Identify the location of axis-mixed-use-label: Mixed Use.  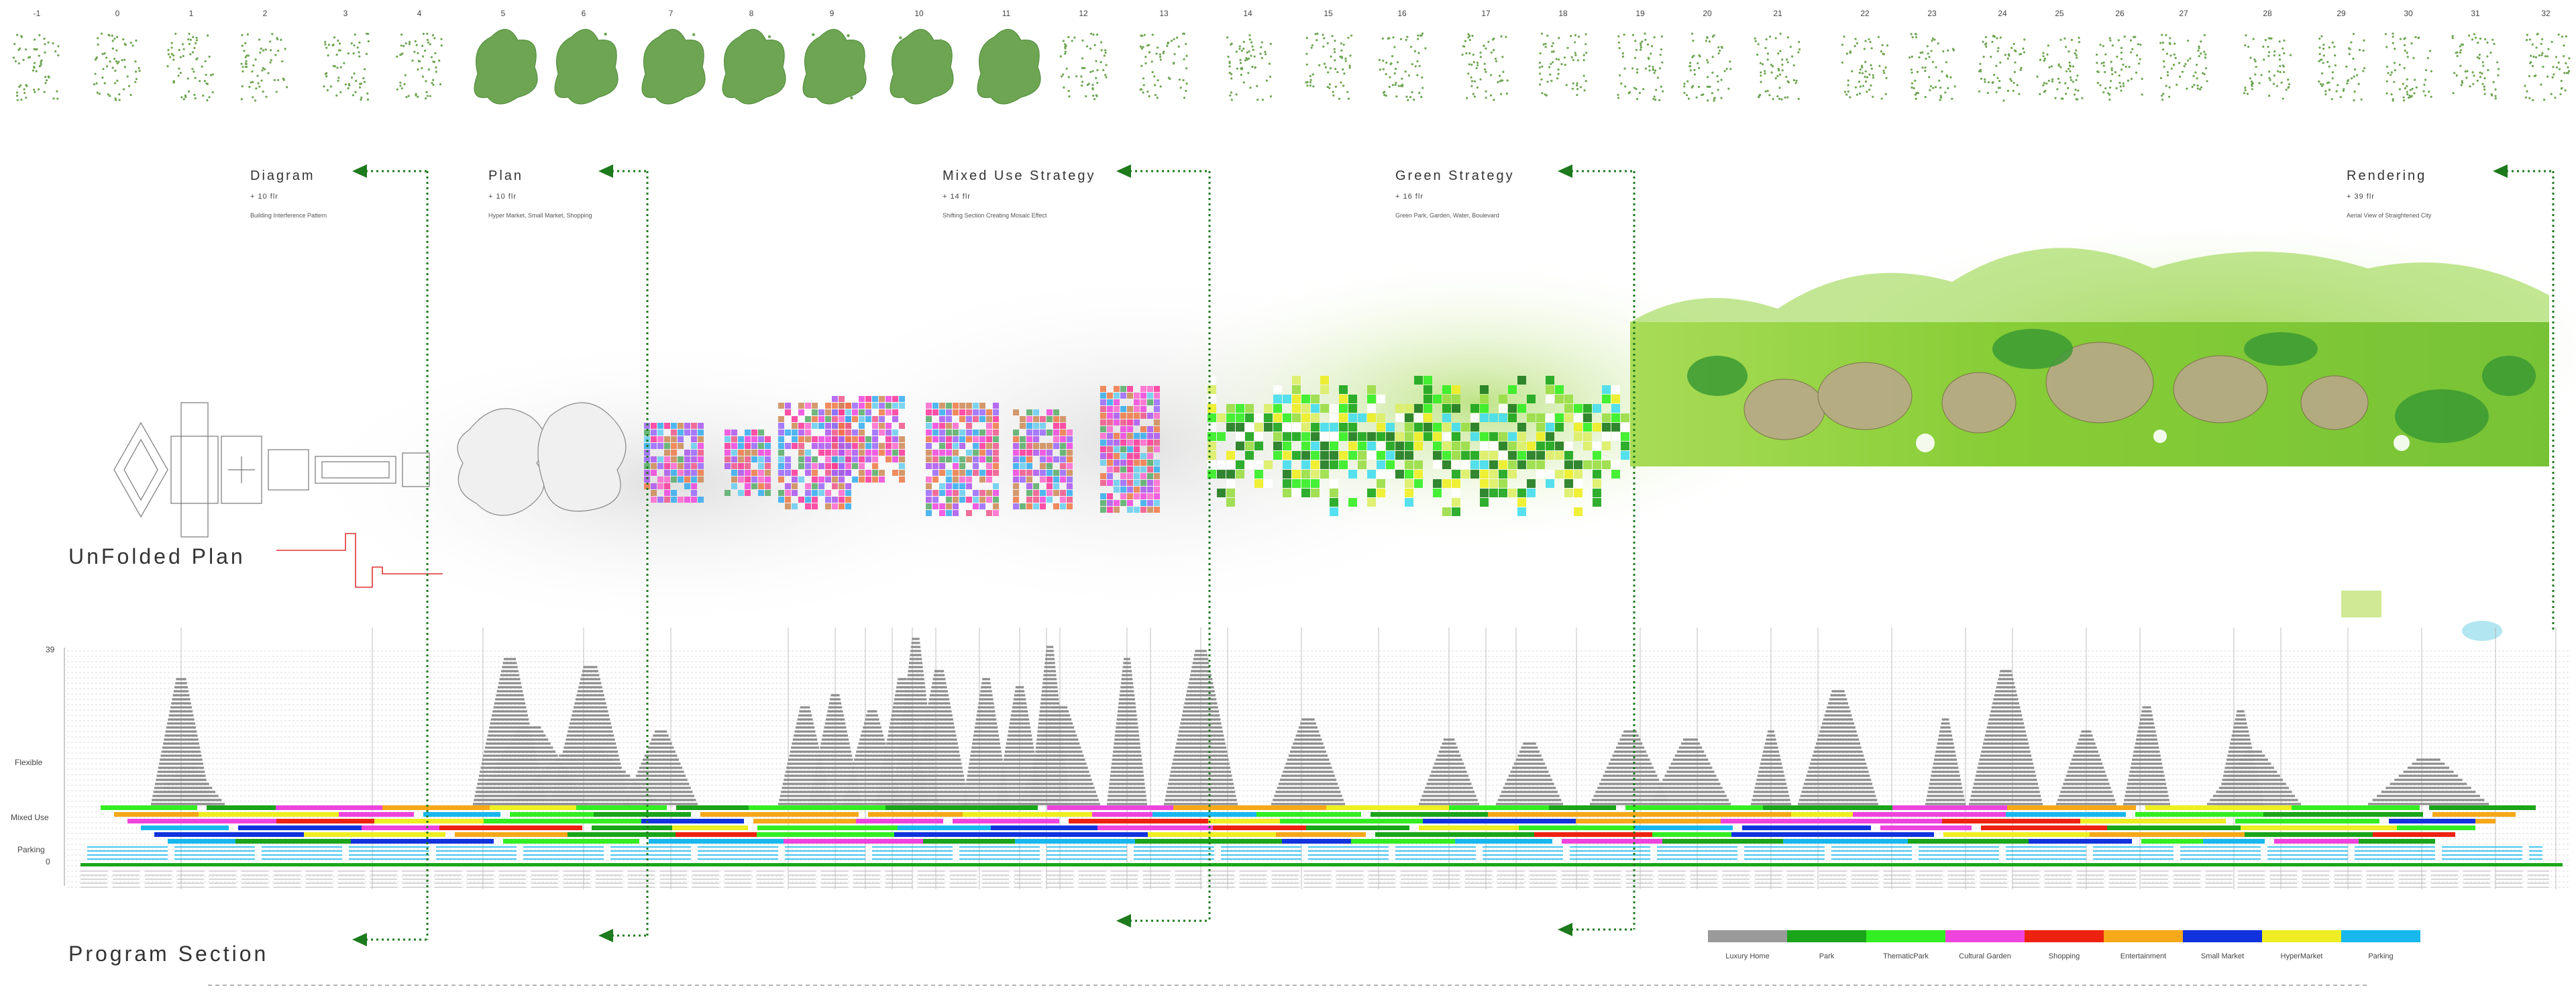
(30, 817).